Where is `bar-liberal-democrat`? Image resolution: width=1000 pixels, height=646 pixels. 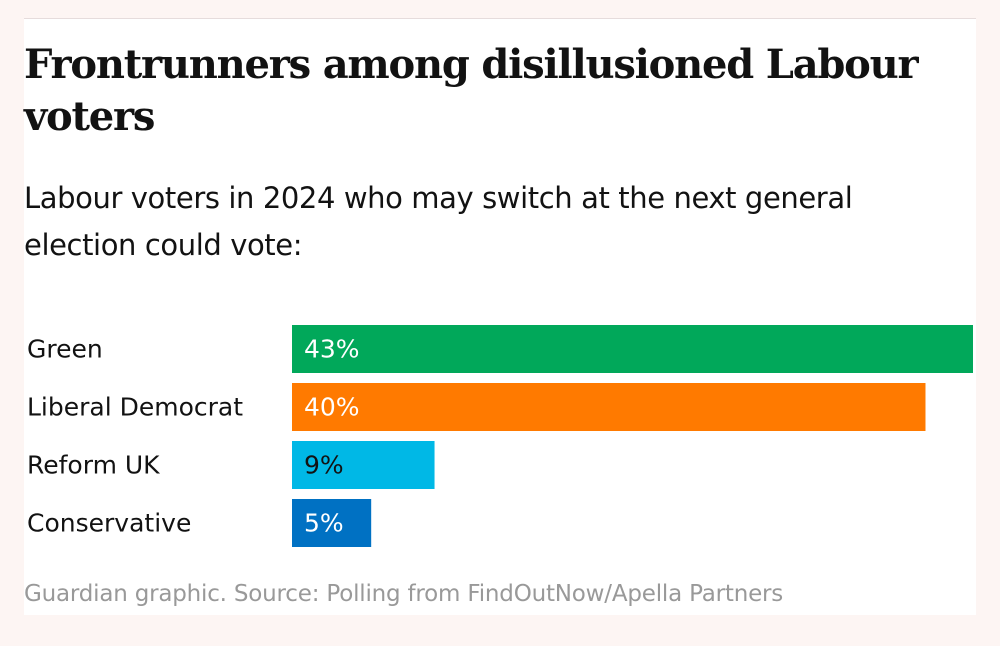 bar-liberal-democrat is located at coordinates (609, 407).